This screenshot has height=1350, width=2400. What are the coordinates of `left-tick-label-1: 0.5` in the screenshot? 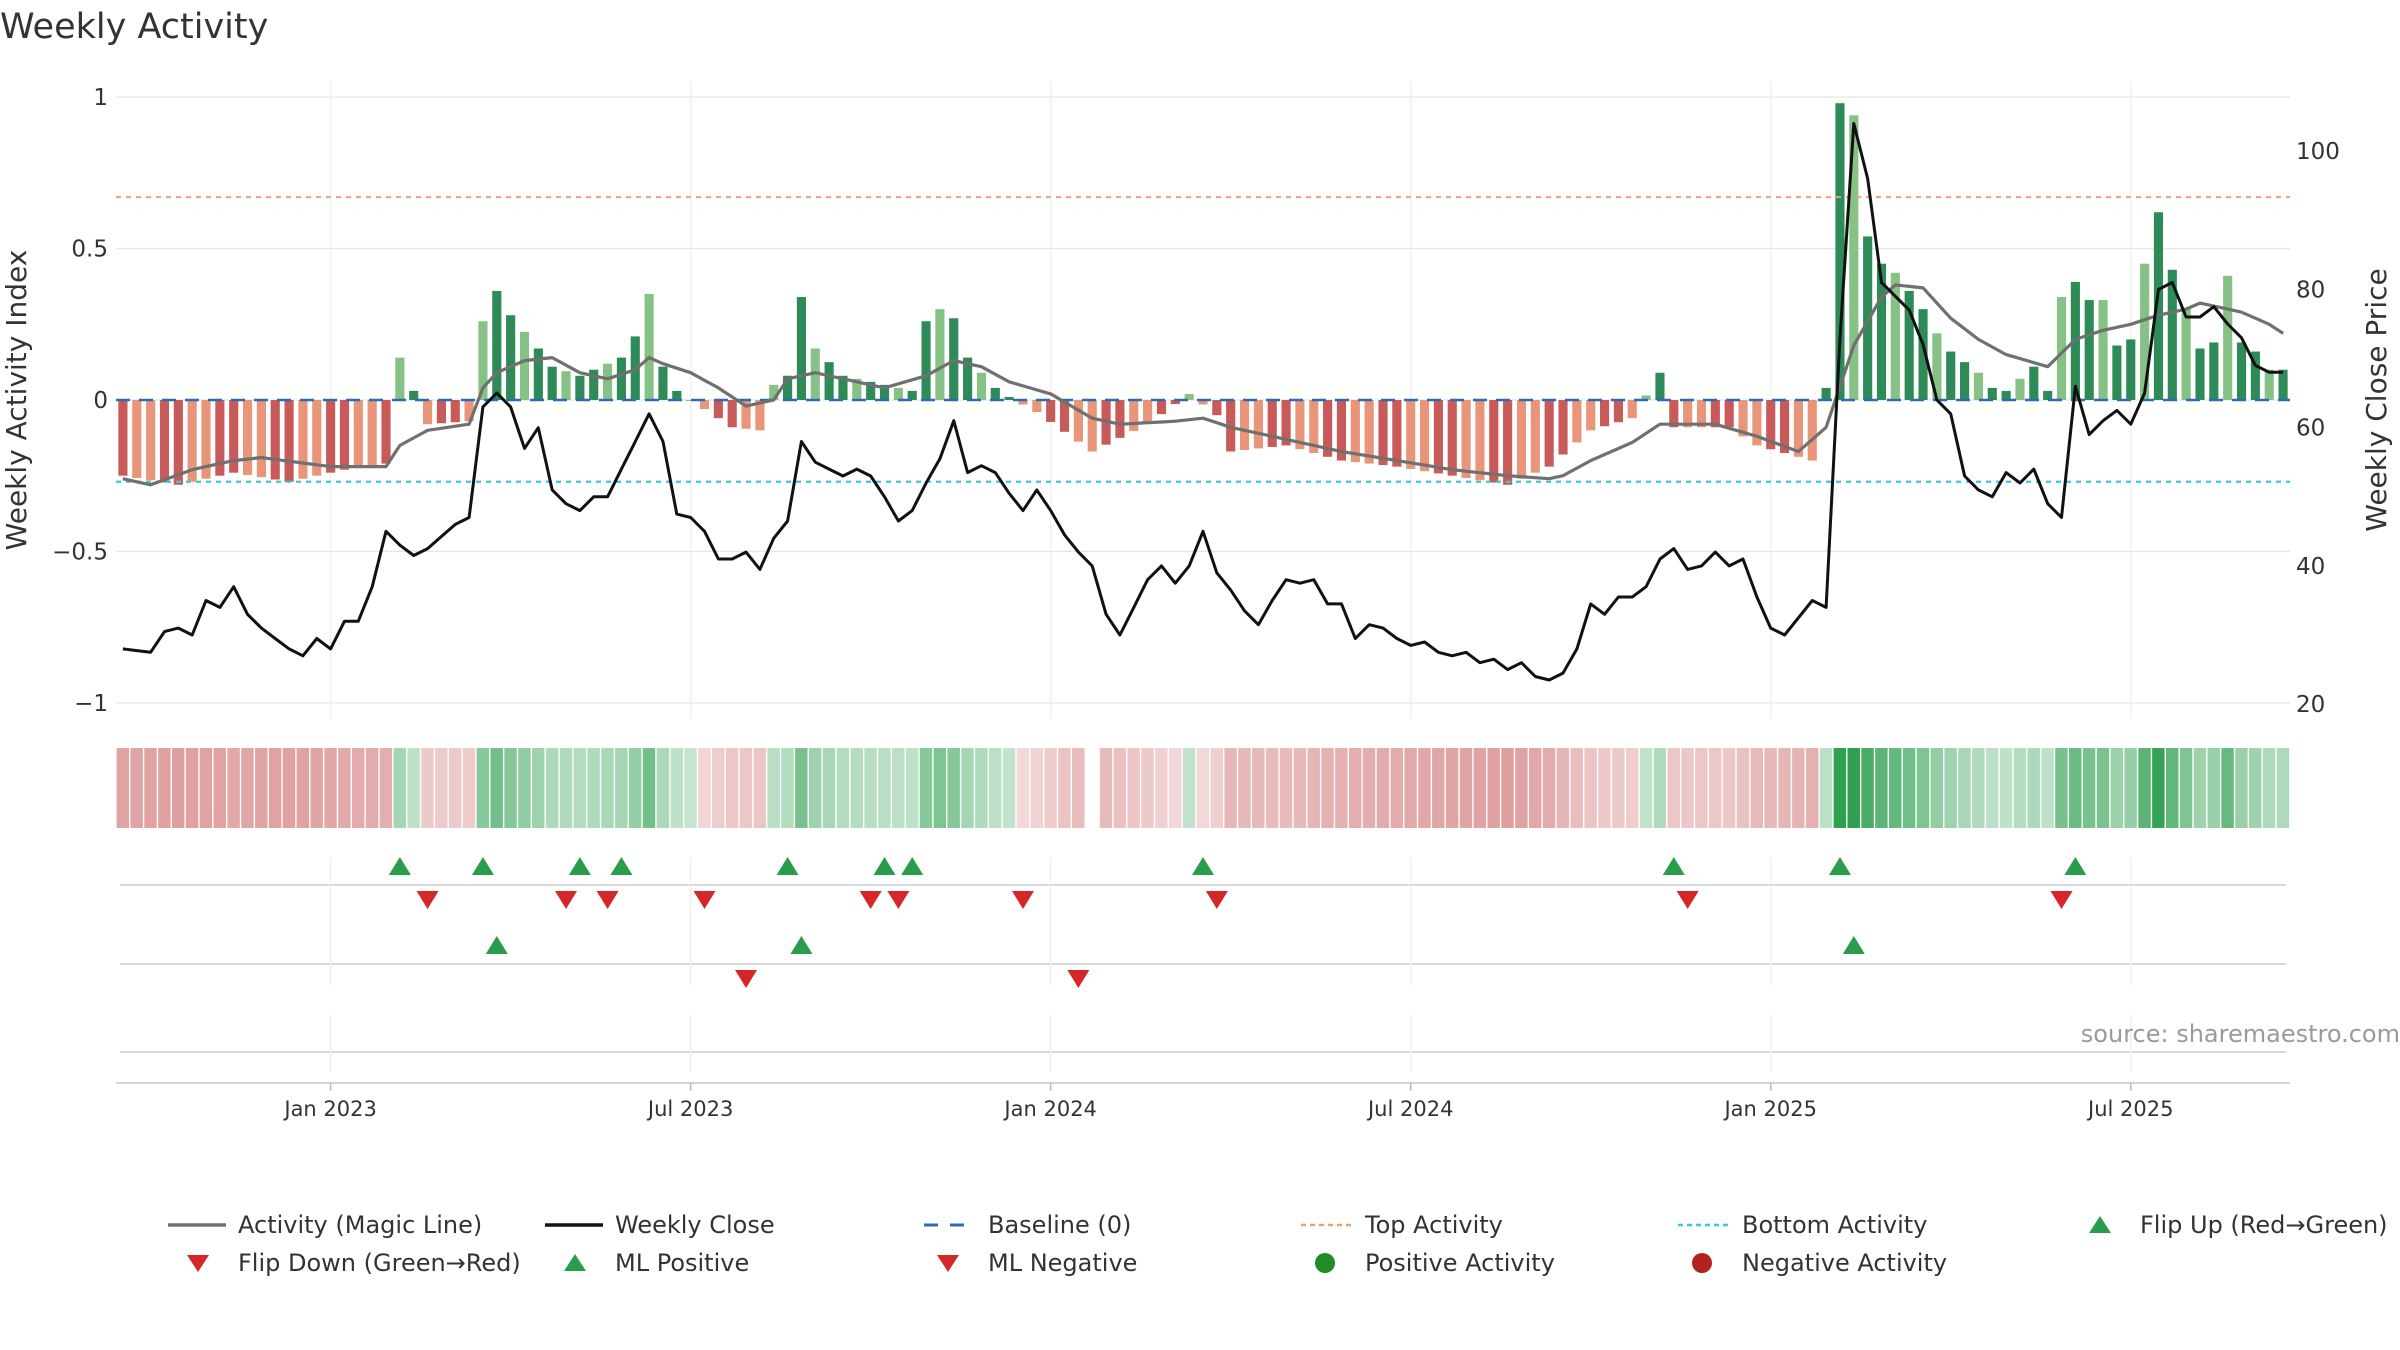 It's located at (89, 250).